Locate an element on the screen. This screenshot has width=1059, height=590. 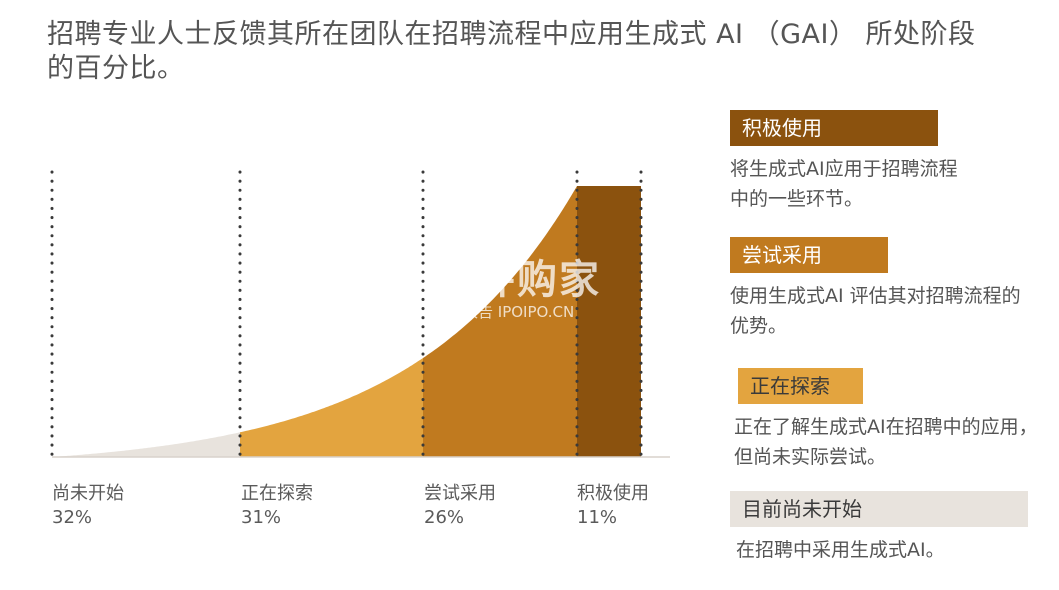
stage-name: 积极使用 is located at coordinates (613, 493).